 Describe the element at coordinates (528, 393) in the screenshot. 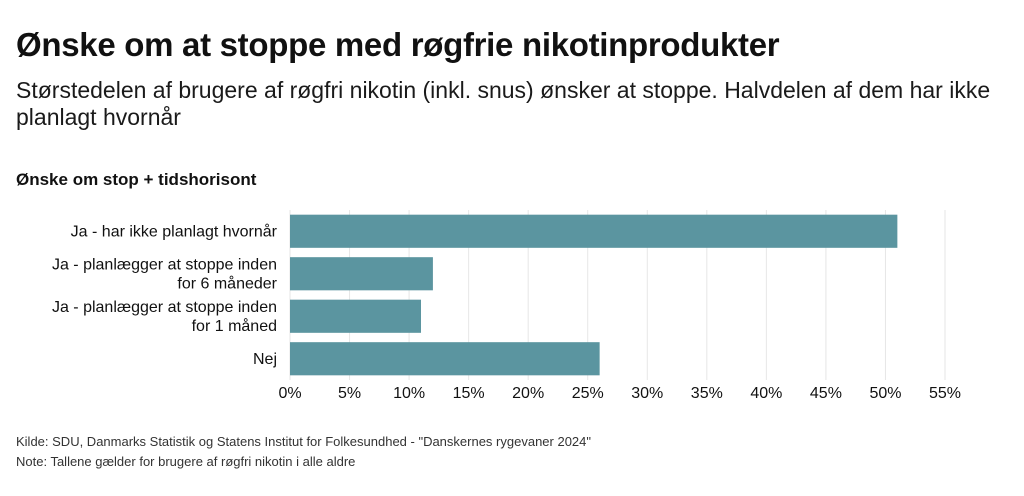

I see `x-tick-label: 20%` at that location.